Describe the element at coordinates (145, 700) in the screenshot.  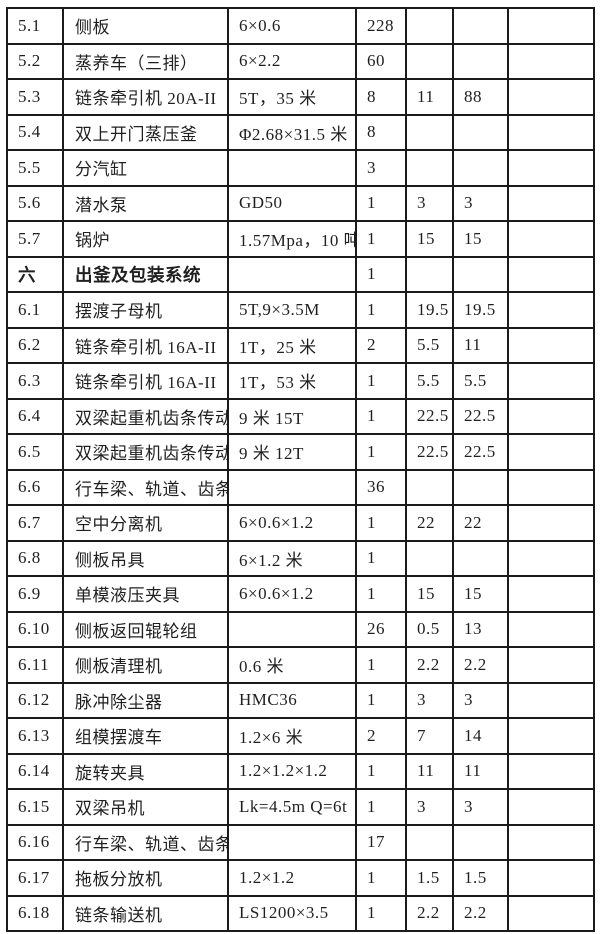
I see `item-name-cell: 脉冲除尘器` at that location.